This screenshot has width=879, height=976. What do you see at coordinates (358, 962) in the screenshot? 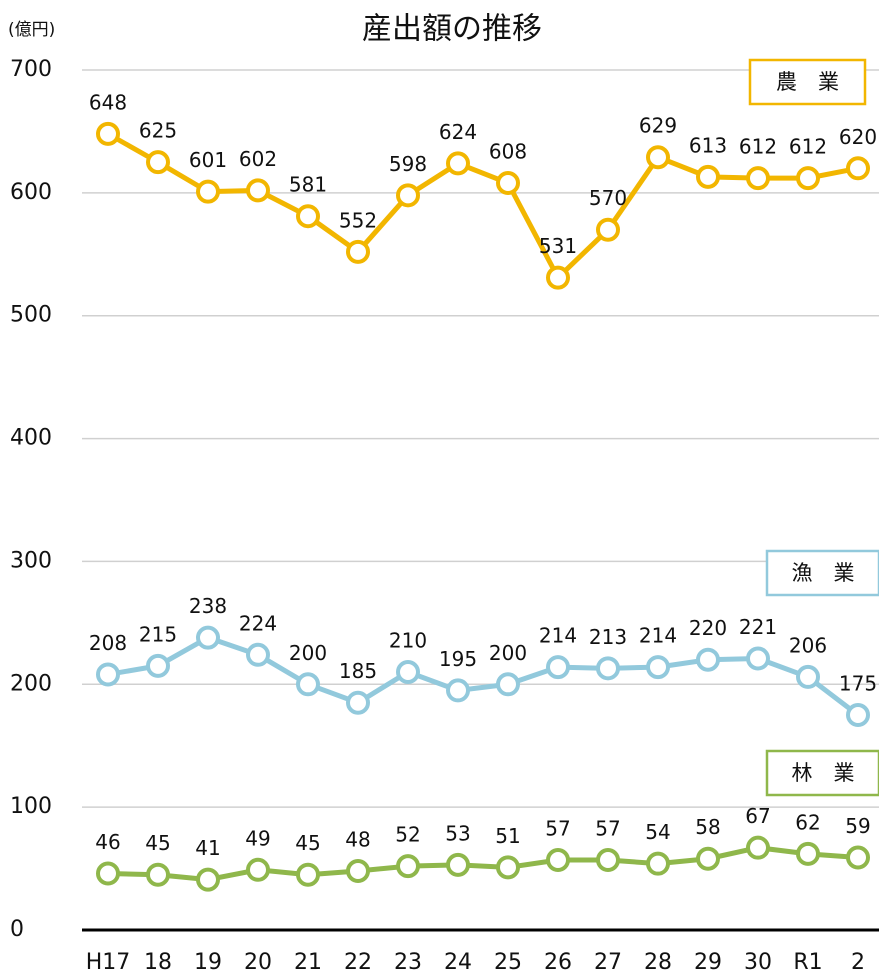
I see `x-tick-label: 22` at bounding box center [358, 962].